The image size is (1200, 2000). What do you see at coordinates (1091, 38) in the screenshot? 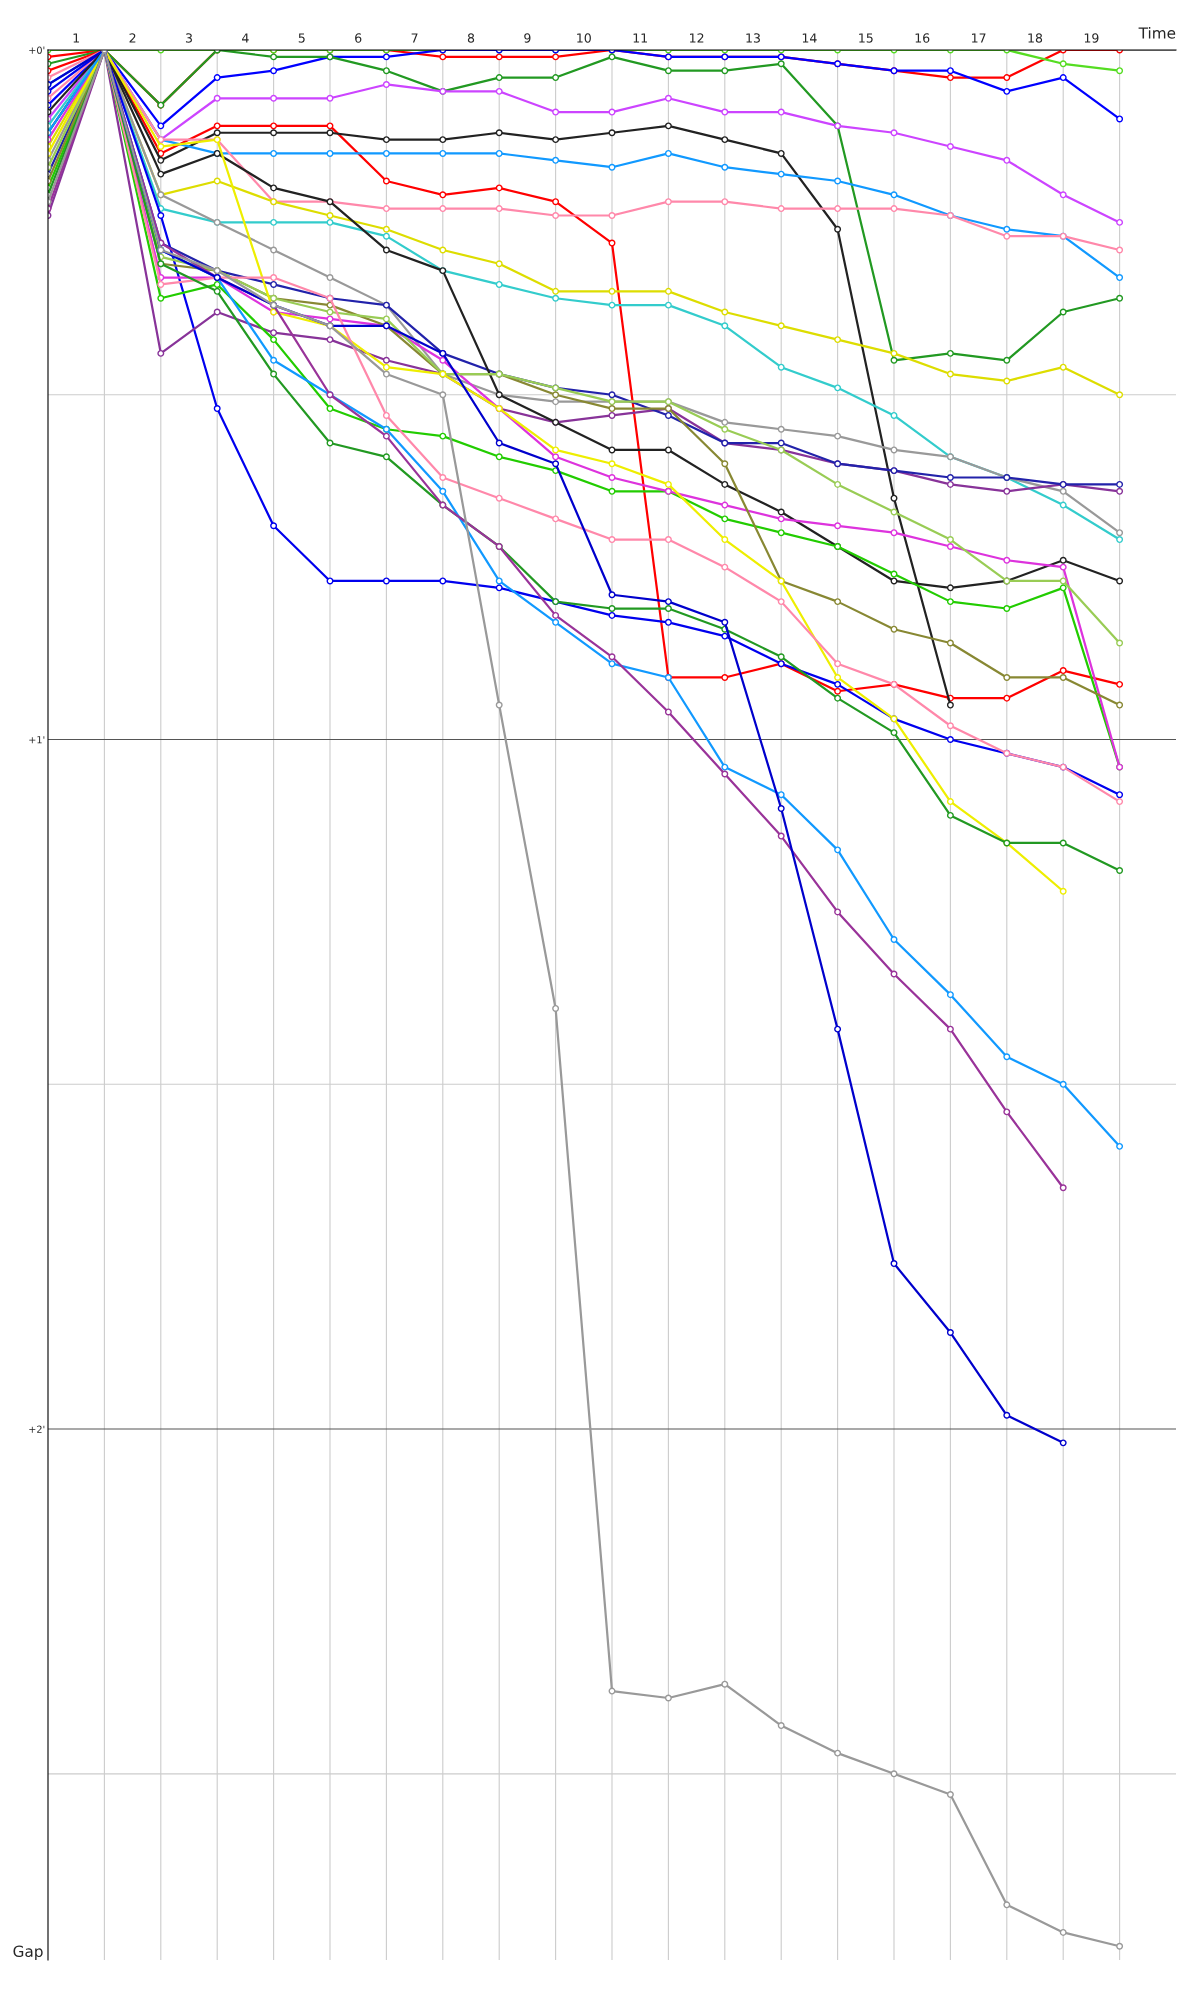
I see `x-tick-label: 19` at bounding box center [1091, 38].